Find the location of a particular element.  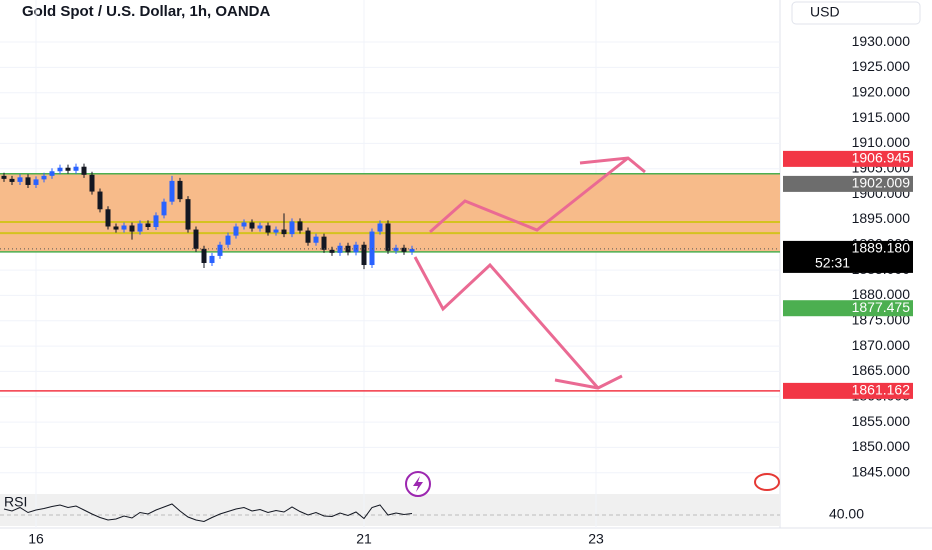

chart-title: Gold Spot / U.S. Dollar, 1h, OANDA is located at coordinates (146, 11).